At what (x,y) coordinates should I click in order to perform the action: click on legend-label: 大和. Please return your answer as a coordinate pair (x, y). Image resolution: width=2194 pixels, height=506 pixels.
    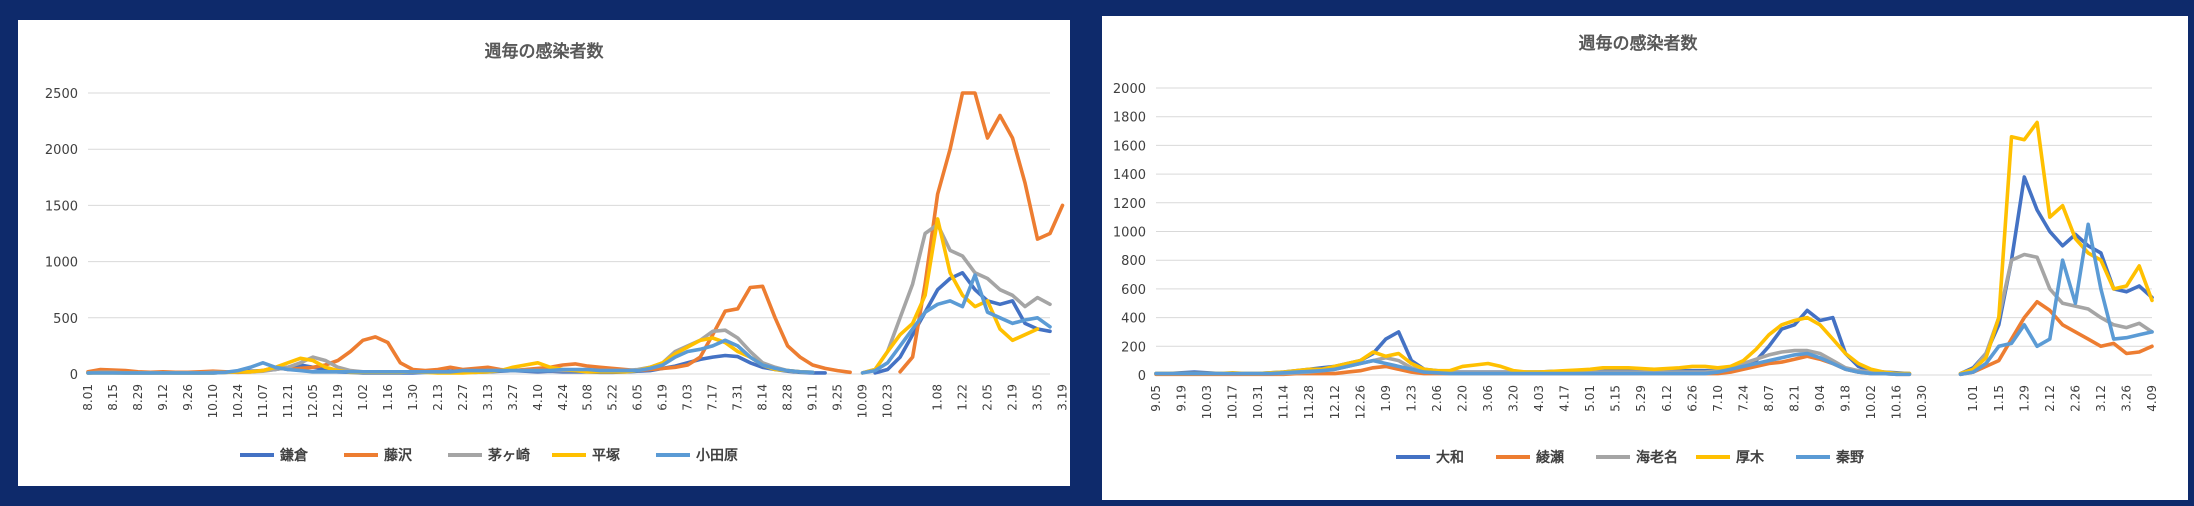
    Looking at the image, I should click on (1450, 457).